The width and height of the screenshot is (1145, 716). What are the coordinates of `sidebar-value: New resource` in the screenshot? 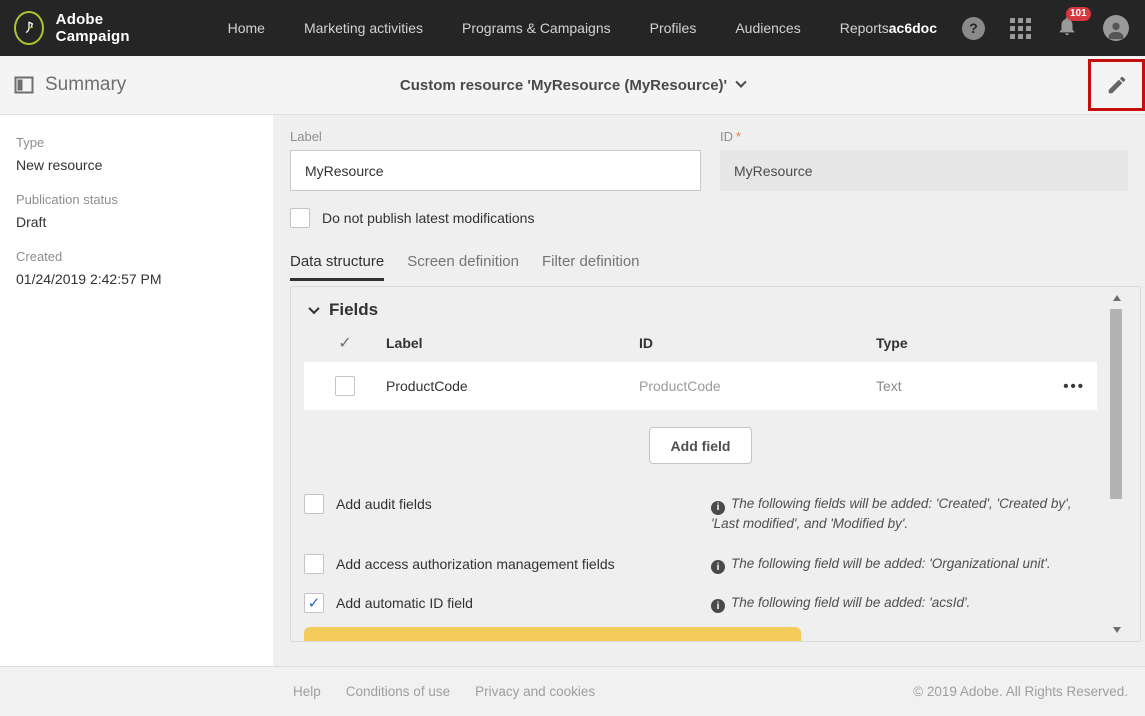 It's located at (59, 165).